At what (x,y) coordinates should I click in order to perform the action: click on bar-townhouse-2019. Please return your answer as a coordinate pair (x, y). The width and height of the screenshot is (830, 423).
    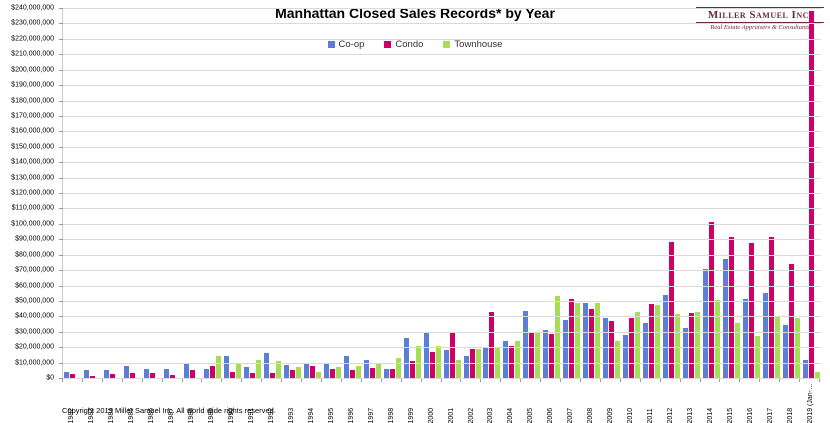
    Looking at the image, I should click on (817, 374).